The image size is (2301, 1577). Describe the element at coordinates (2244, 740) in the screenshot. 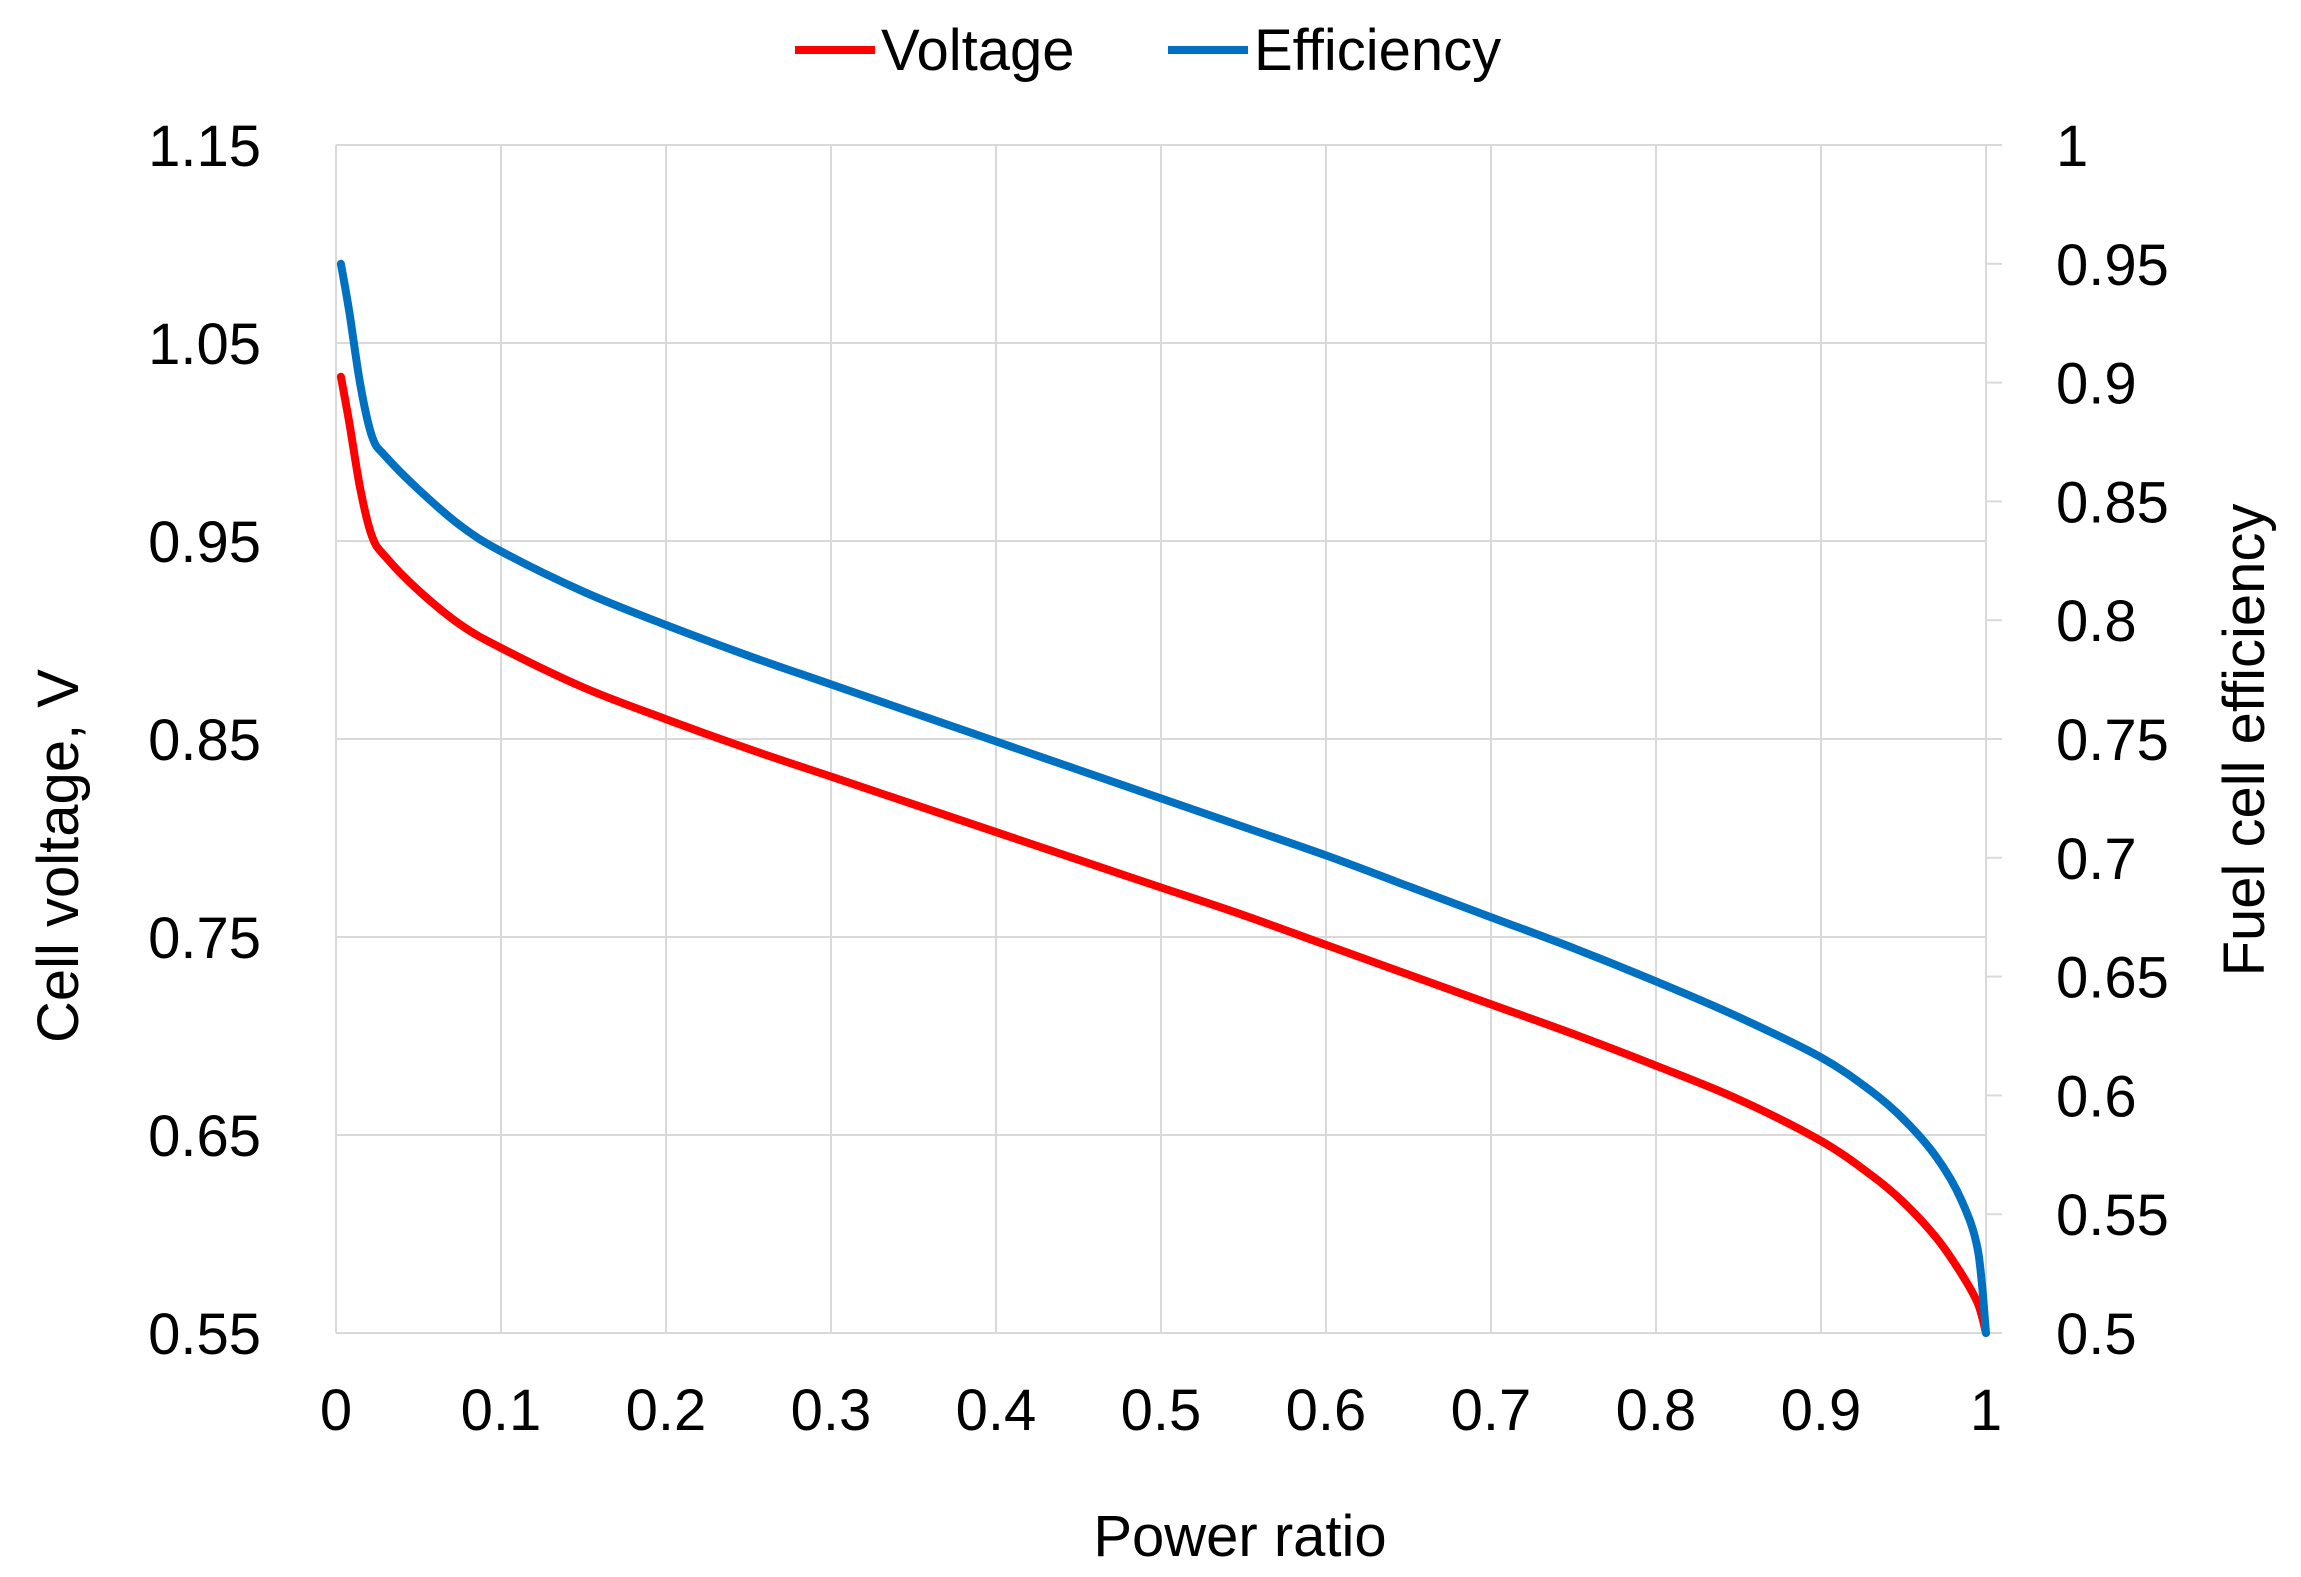

I see `y2-axis-title: Fuel cell efficiency` at that location.